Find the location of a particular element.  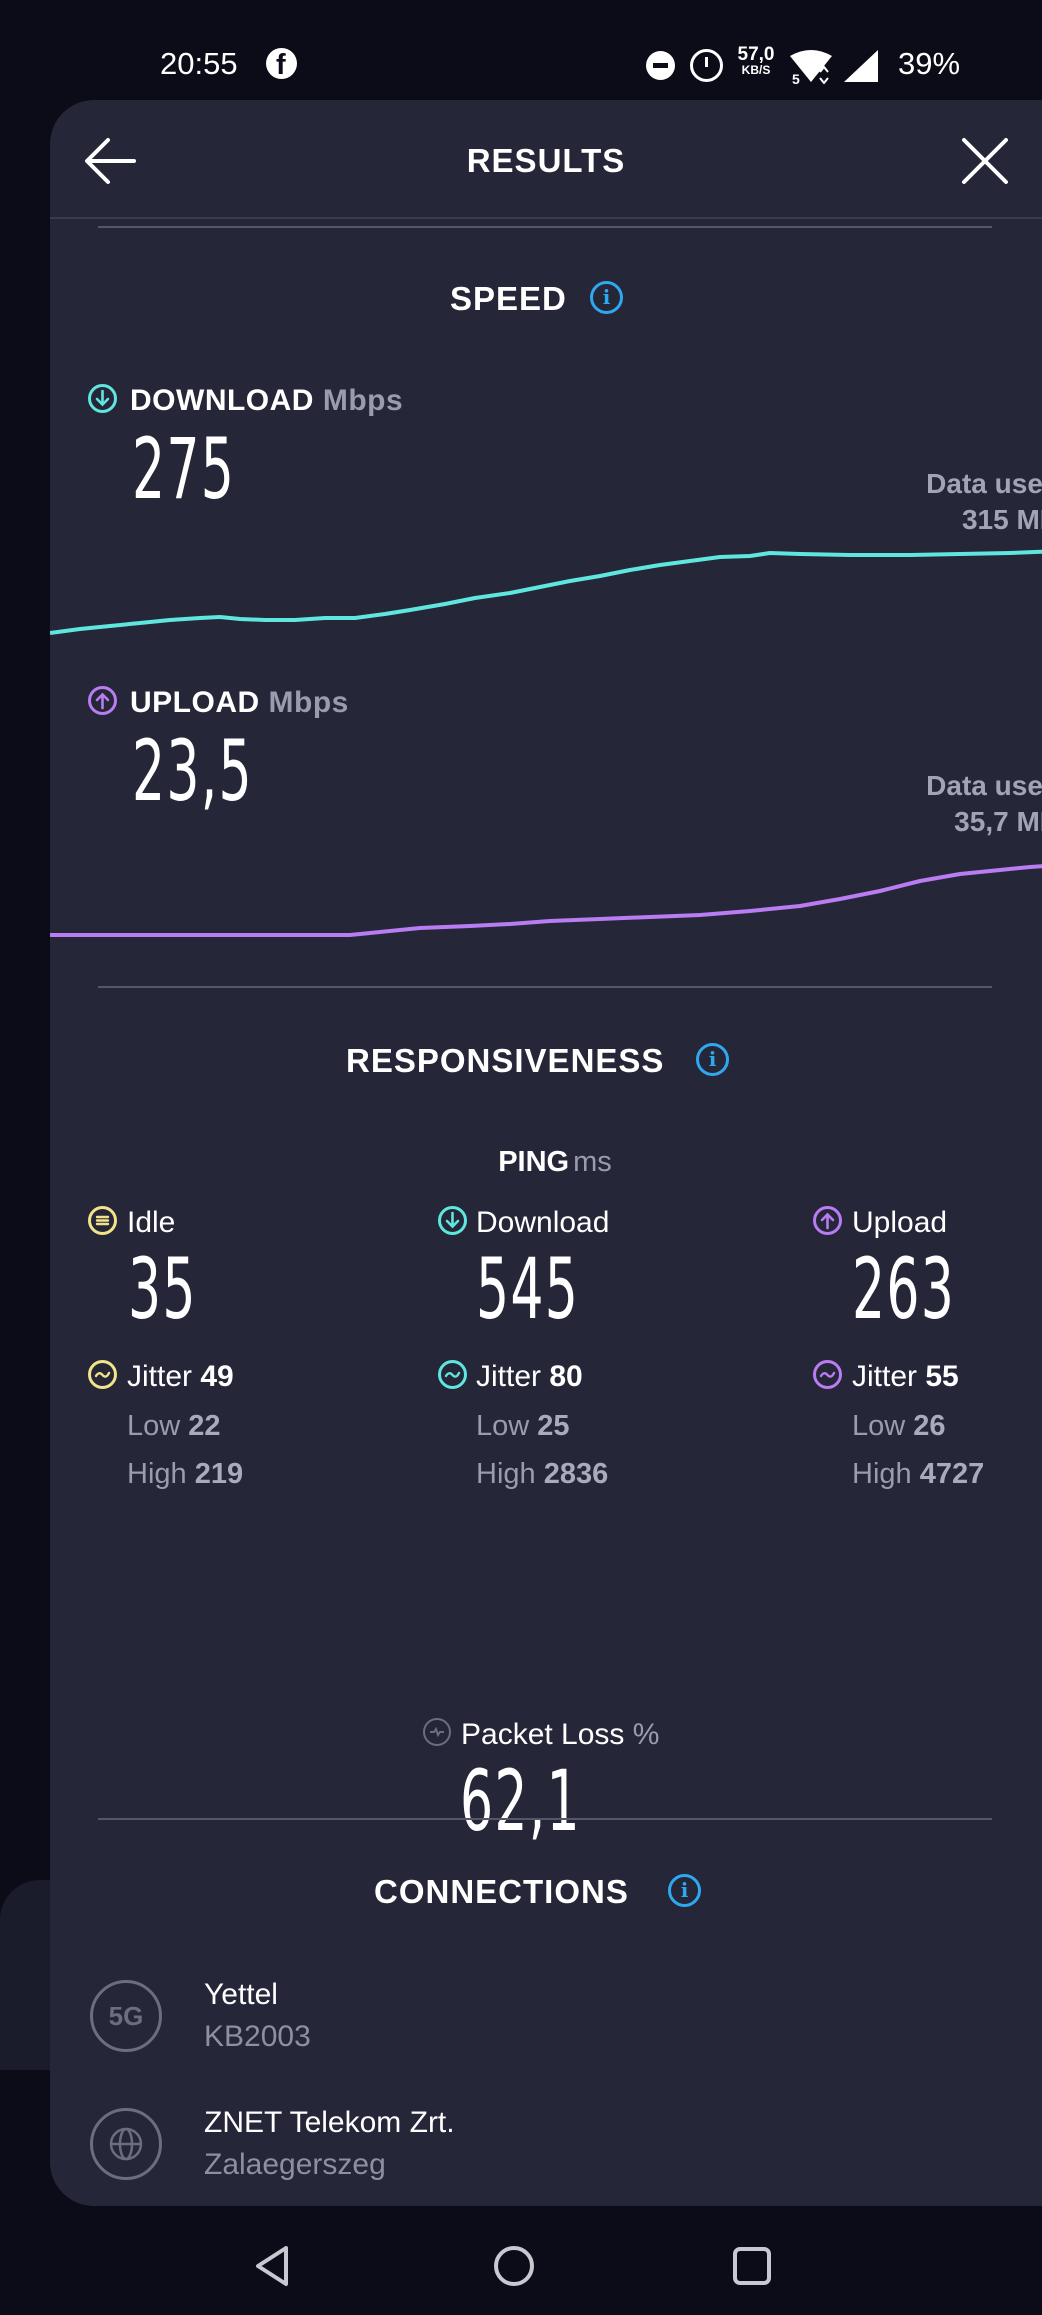

idle-low: Low 22 is located at coordinates (174, 1426).